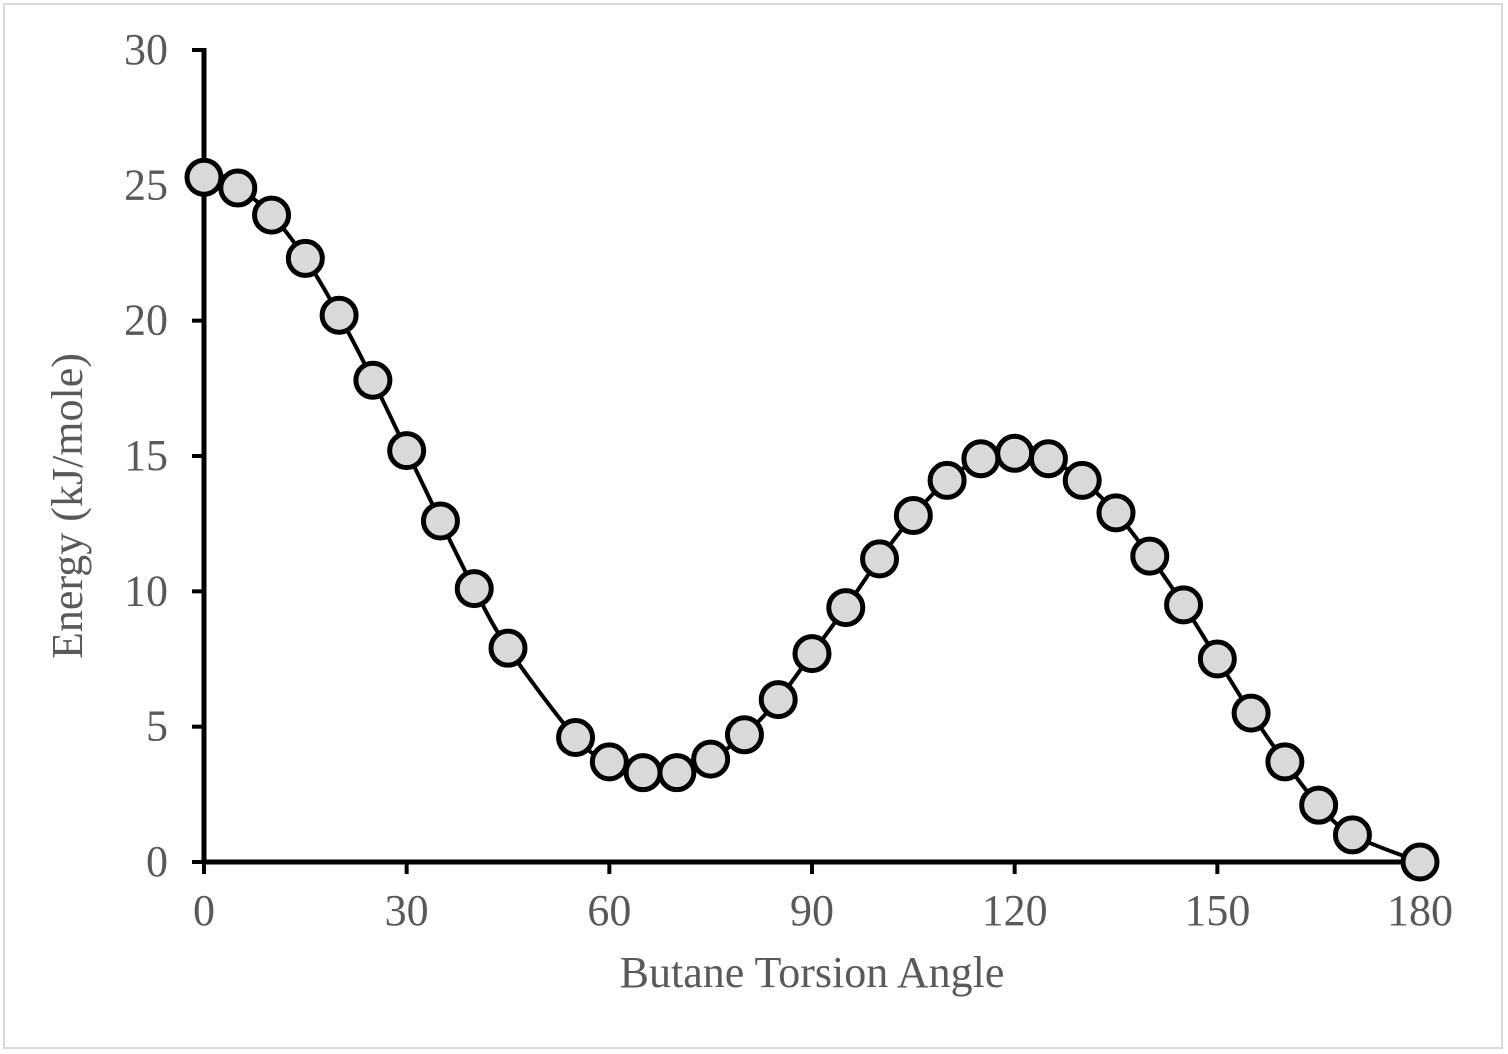 The image size is (1508, 1054). I want to click on y-axis-title: Energy (kJ/mole), so click(67, 506).